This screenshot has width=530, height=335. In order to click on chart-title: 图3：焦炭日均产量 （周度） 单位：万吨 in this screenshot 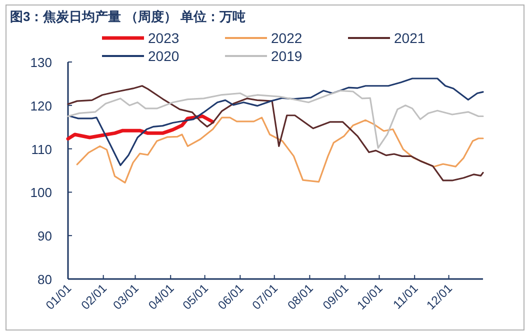, I will do `click(128, 16)`.